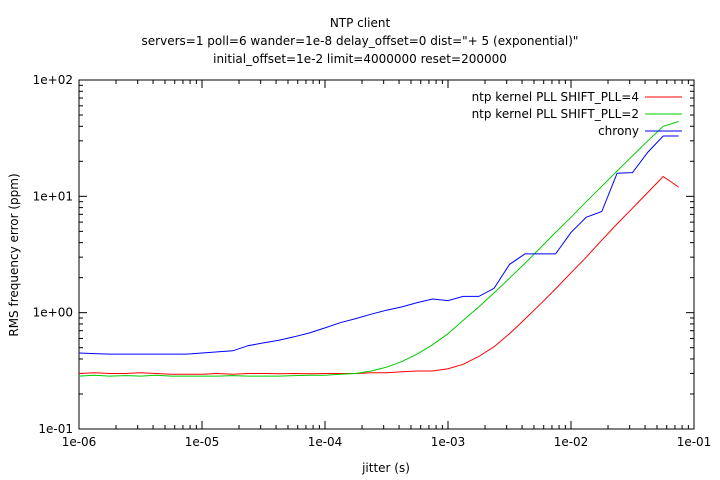 The image size is (720, 480). I want to click on x-tick-label: 1e-01, so click(694, 442).